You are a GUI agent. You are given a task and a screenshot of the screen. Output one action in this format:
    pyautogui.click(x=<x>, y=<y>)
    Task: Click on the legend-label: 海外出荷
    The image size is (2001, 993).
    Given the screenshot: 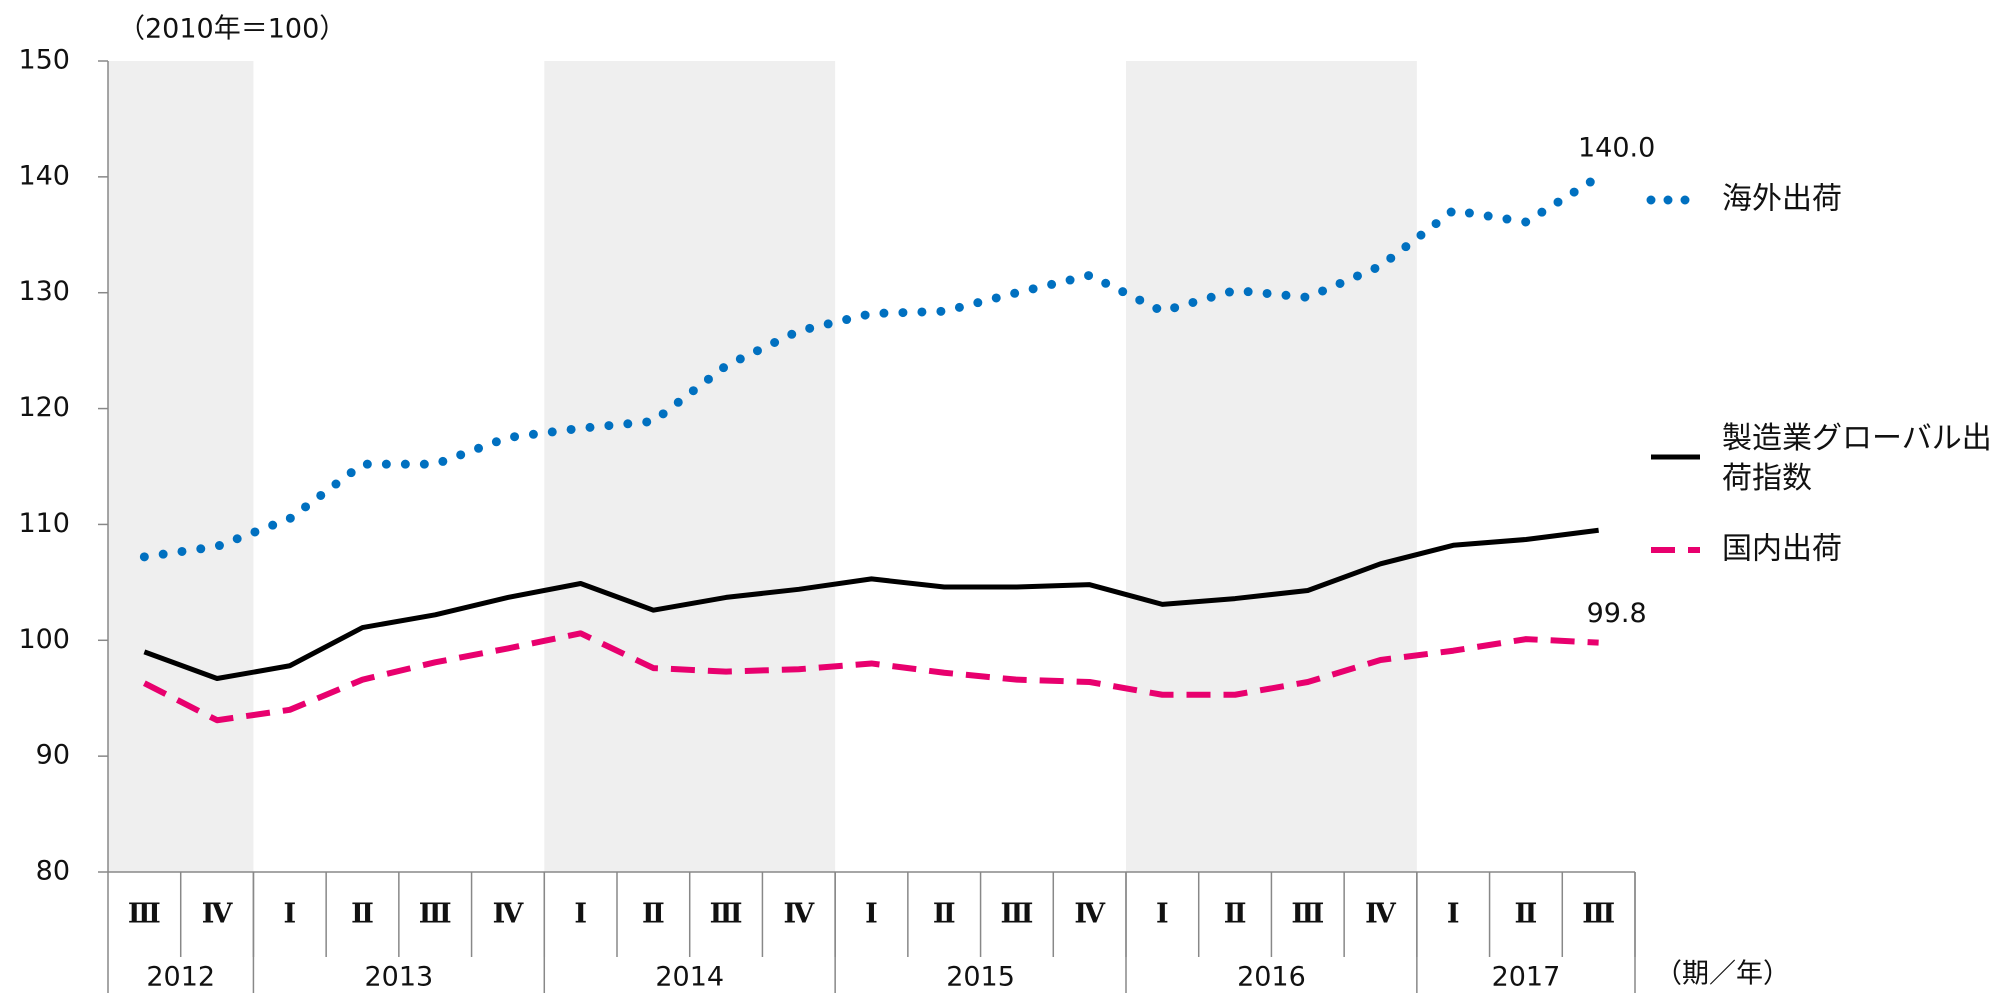 What is the action you would take?
    pyautogui.click(x=1782, y=199)
    